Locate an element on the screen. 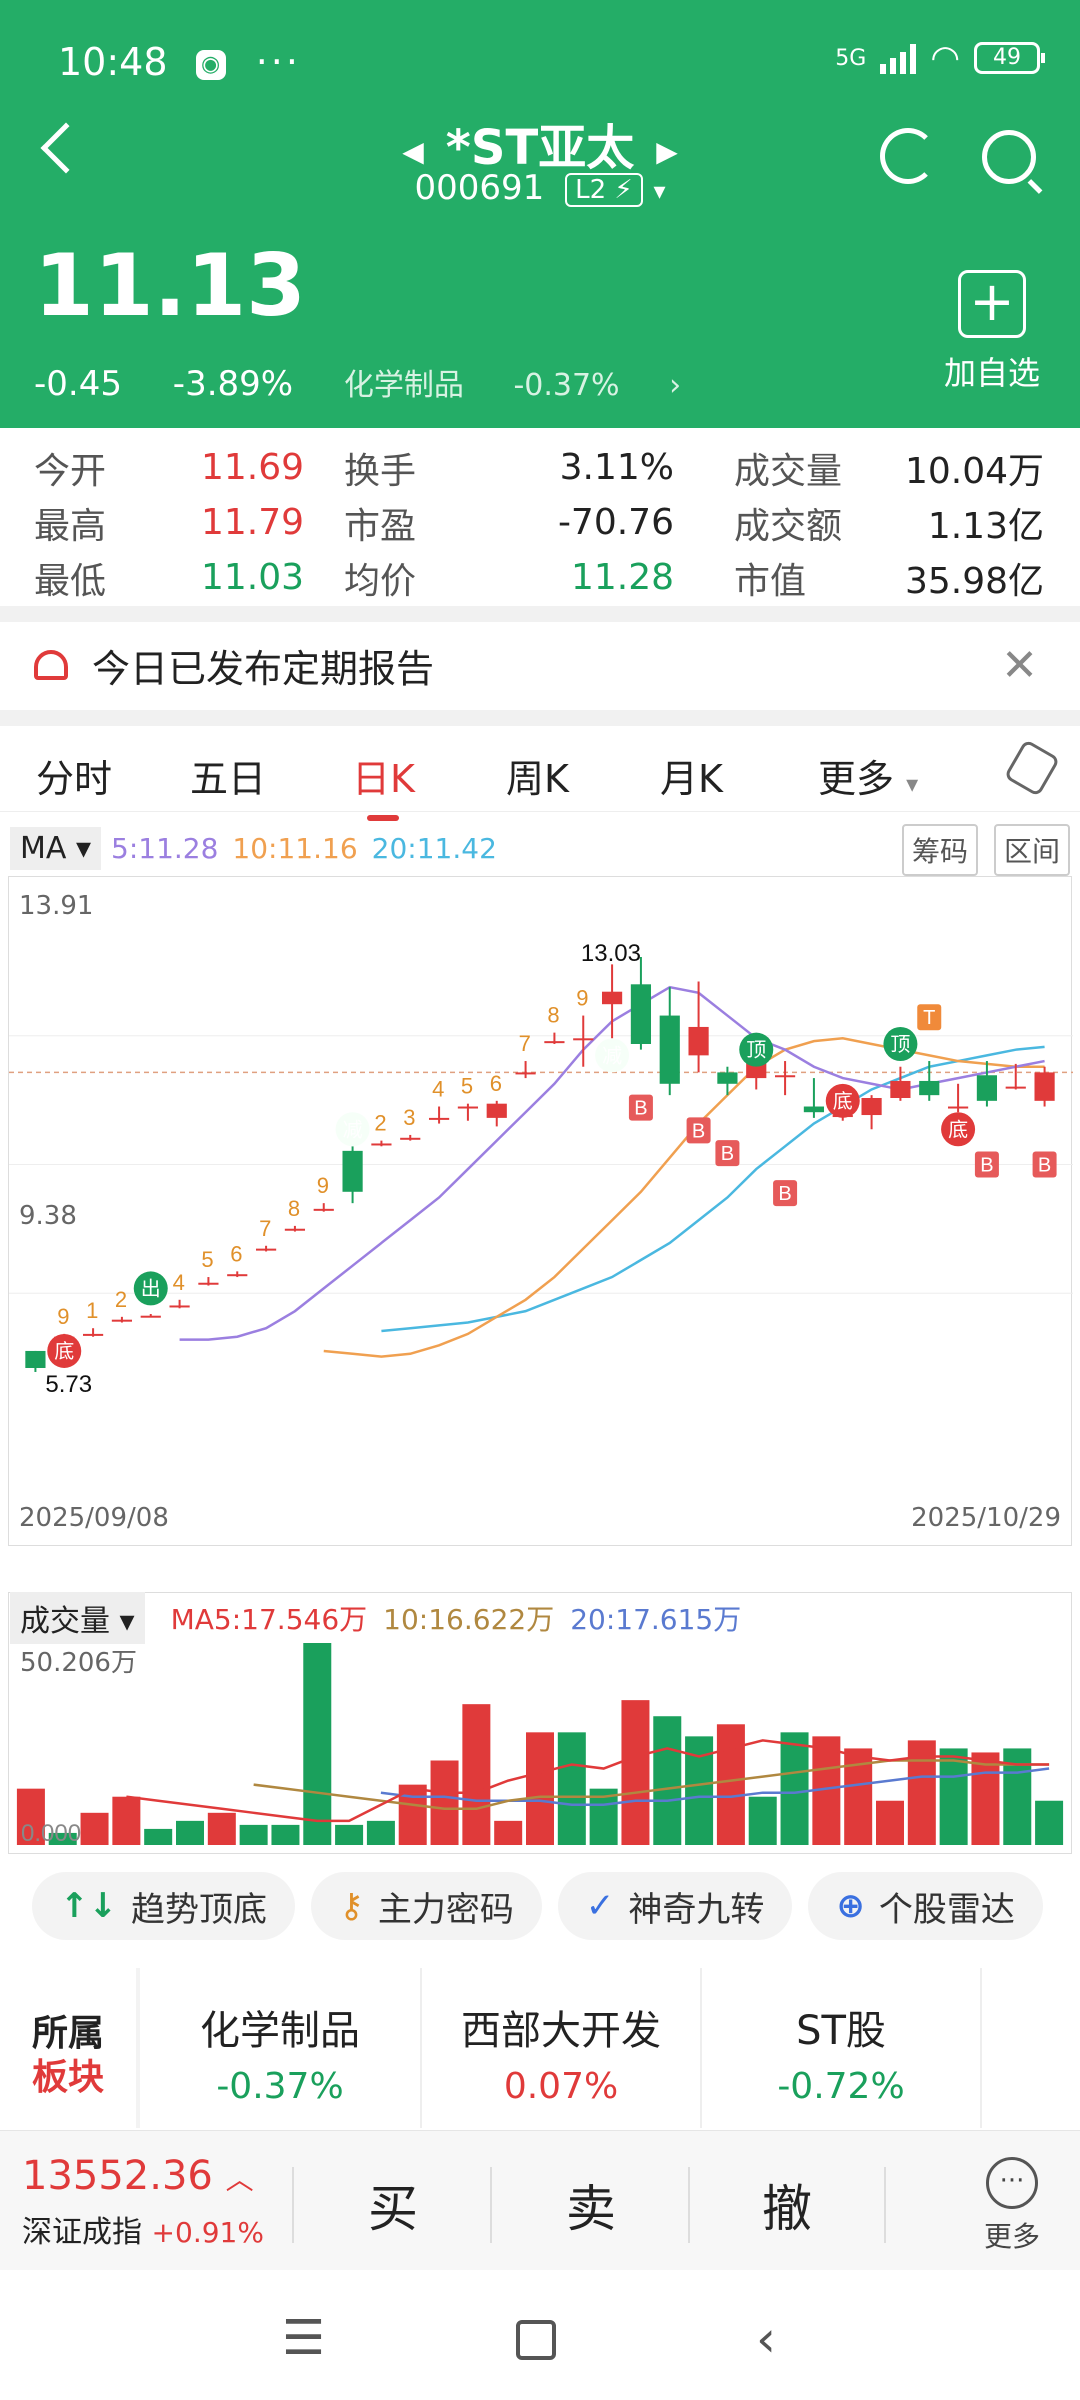 This screenshot has width=1080, height=2400. home-icon is located at coordinates (536, 2340).